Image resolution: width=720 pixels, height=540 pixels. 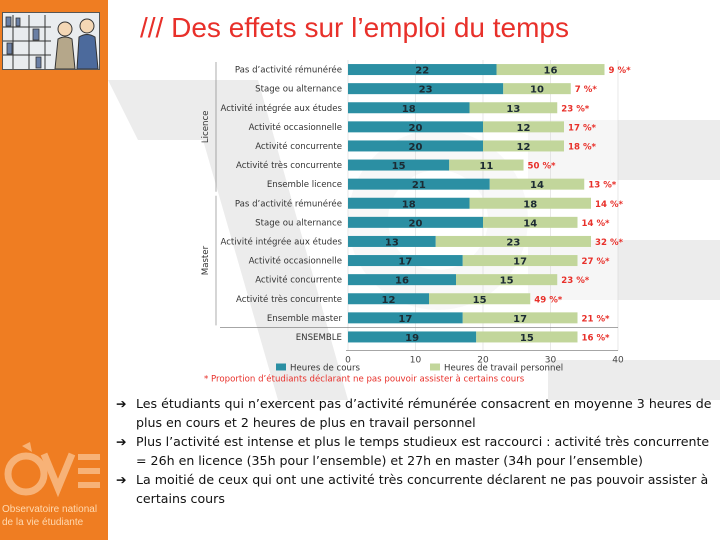 I want to click on legend-swatch-course, so click(x=281, y=367).